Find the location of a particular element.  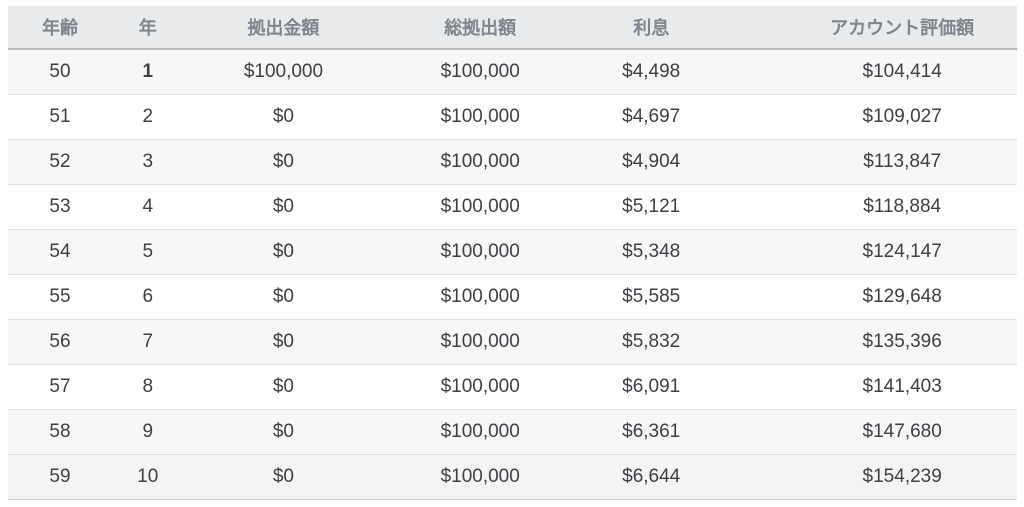

cell-age: 59 is located at coordinates (60, 477).